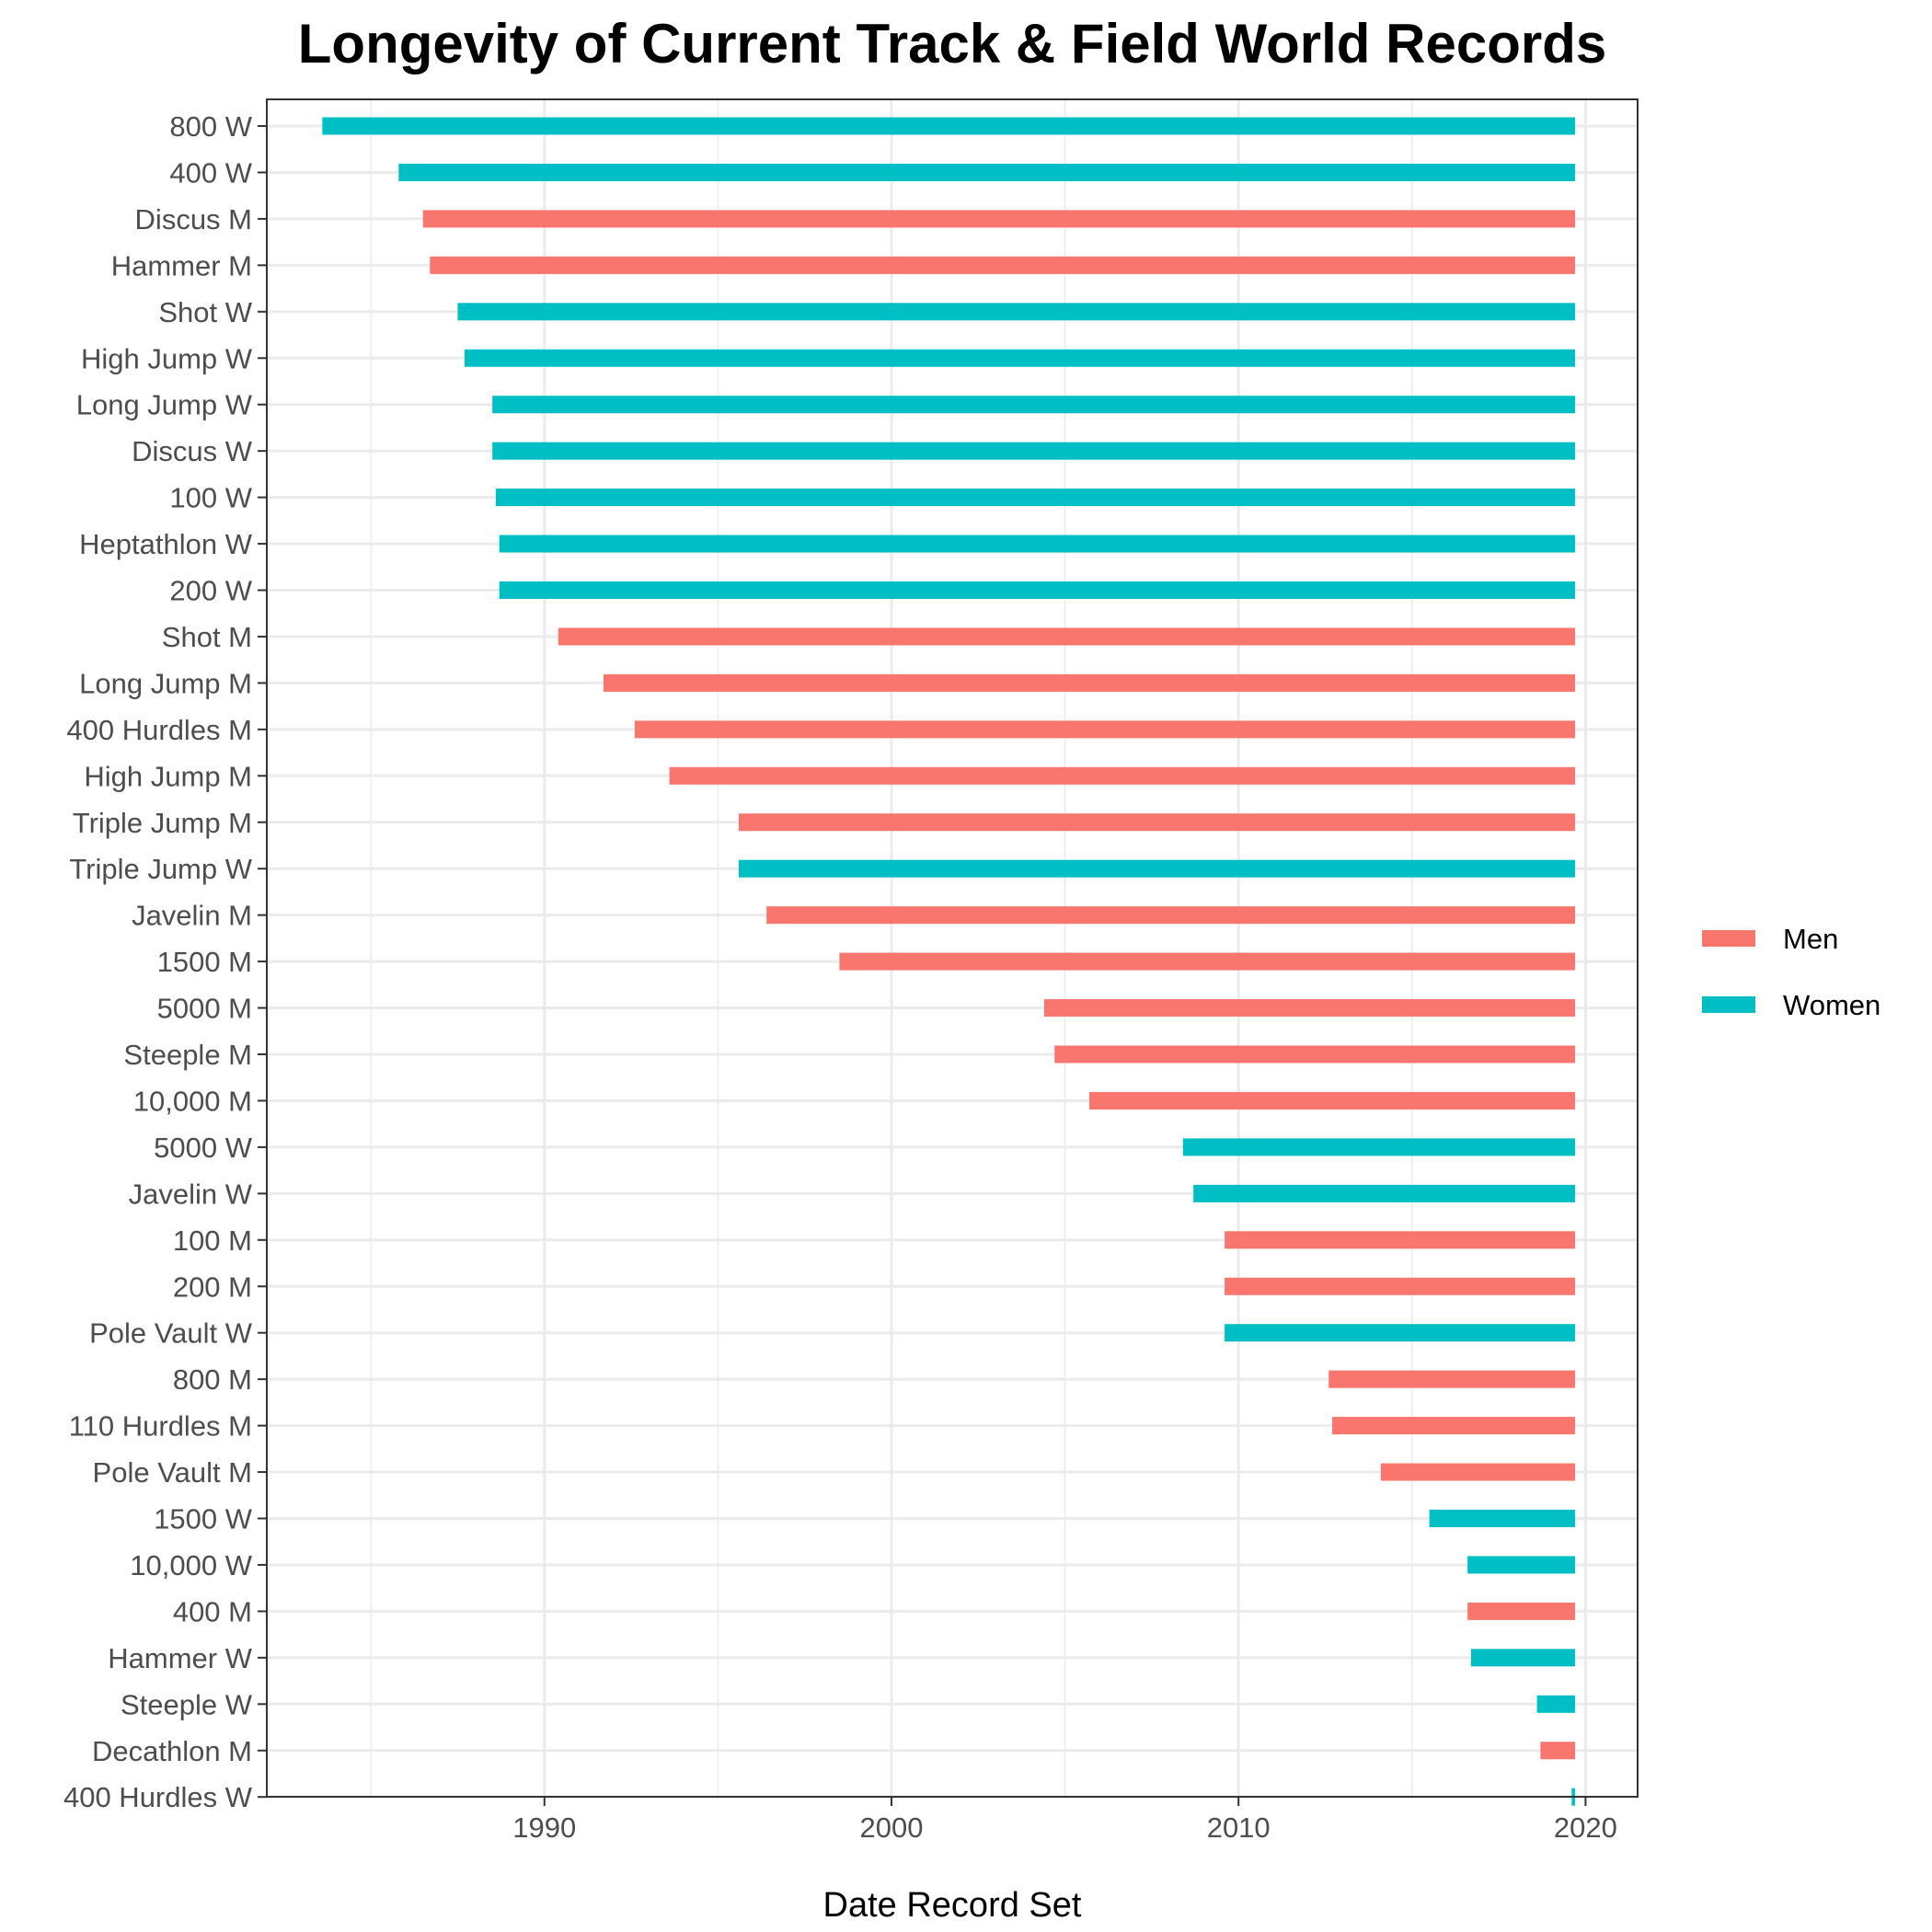 The height and width of the screenshot is (1932, 1932). What do you see at coordinates (204, 1009) in the screenshot?
I see `y-tick-label: 5000 M` at bounding box center [204, 1009].